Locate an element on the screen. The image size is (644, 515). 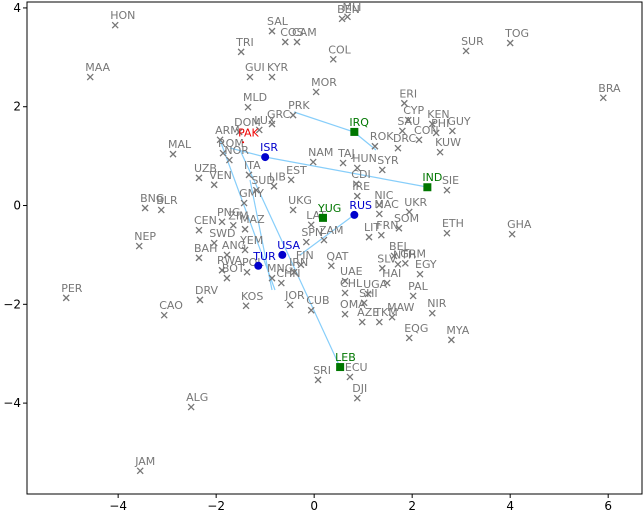
x-tick-label: −4 is located at coordinates (118, 506).